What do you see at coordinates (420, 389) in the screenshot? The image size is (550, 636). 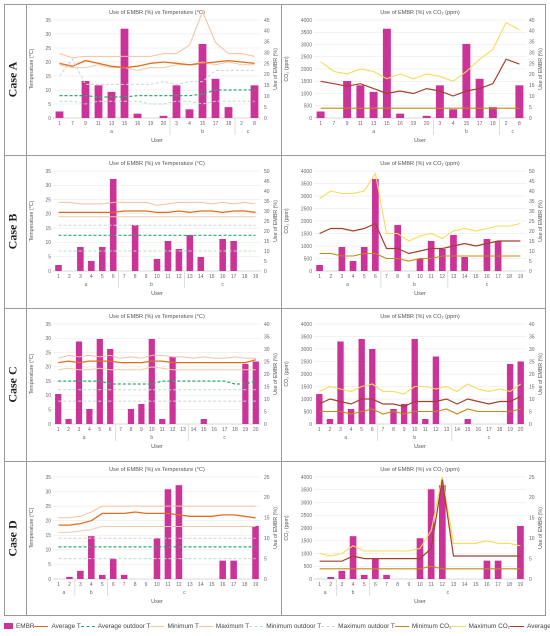 I see `series-max-co2` at bounding box center [420, 389].